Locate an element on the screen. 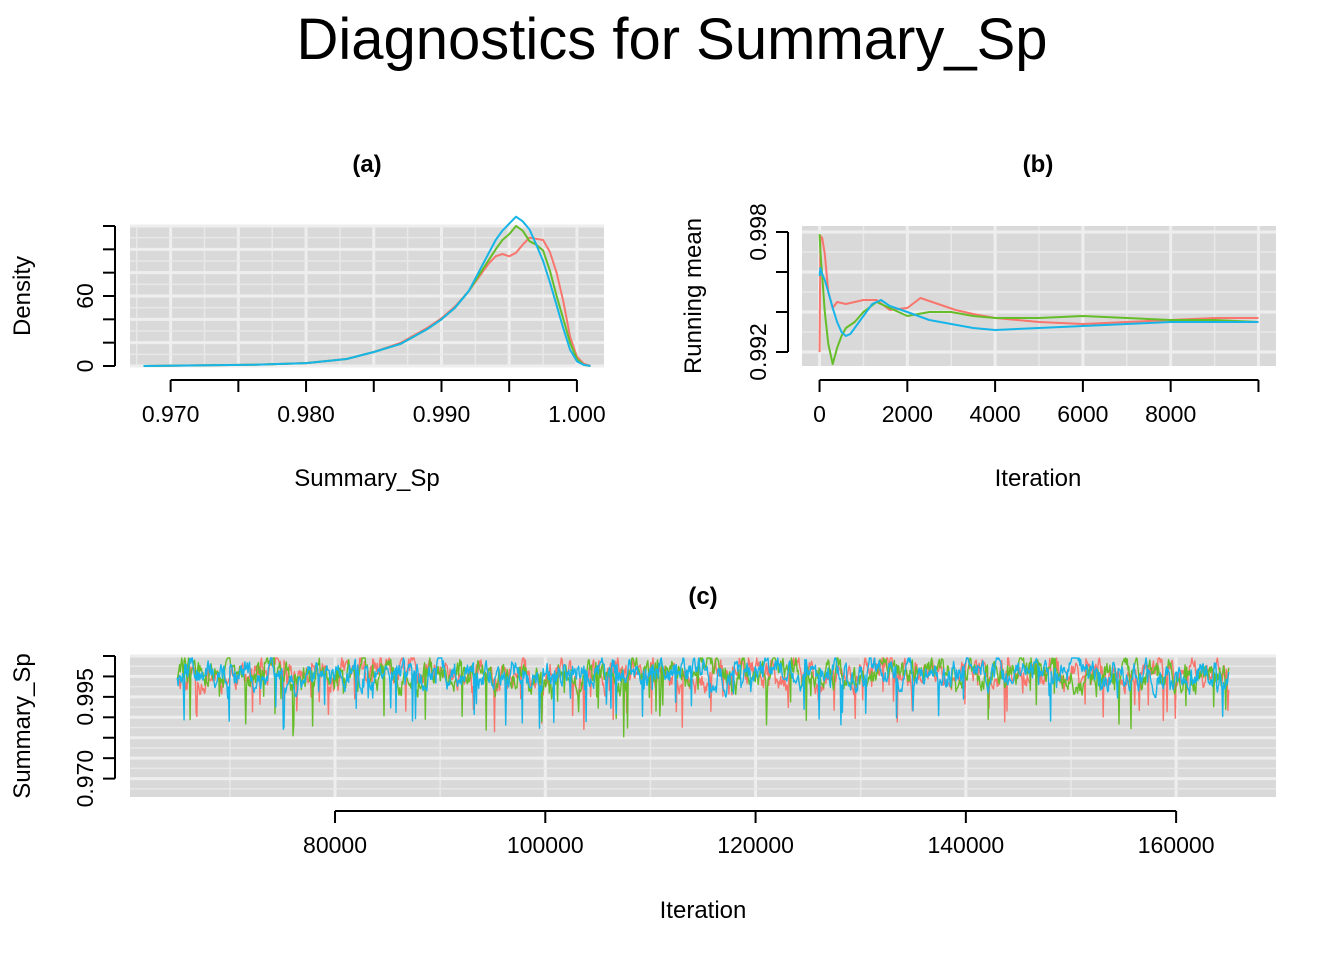  panel-b-ytick-label: 0.998 is located at coordinates (758, 232).